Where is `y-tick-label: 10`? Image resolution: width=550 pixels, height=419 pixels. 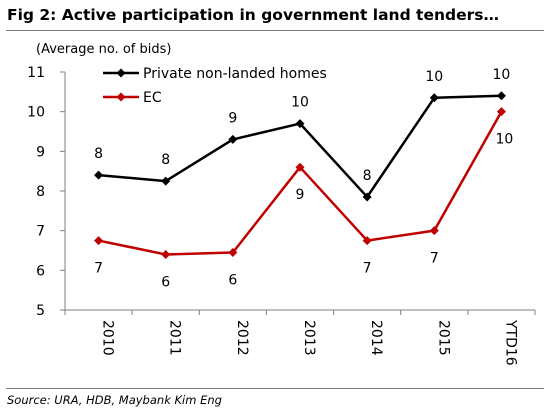
y-tick-label: 10 is located at coordinates (36, 113).